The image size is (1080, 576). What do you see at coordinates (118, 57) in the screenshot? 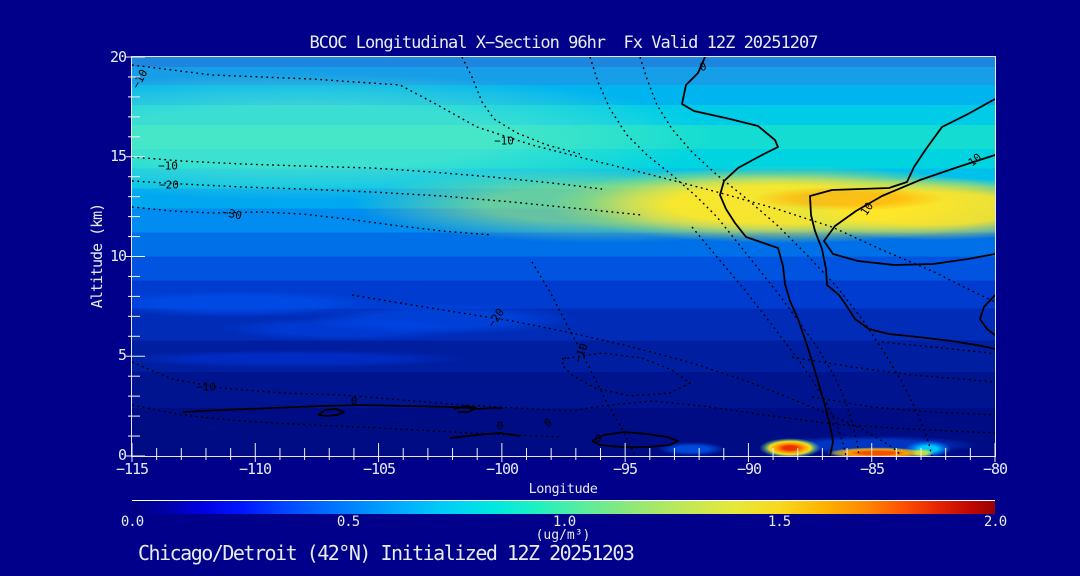
I see `y-tick-20: 20` at bounding box center [118, 57].